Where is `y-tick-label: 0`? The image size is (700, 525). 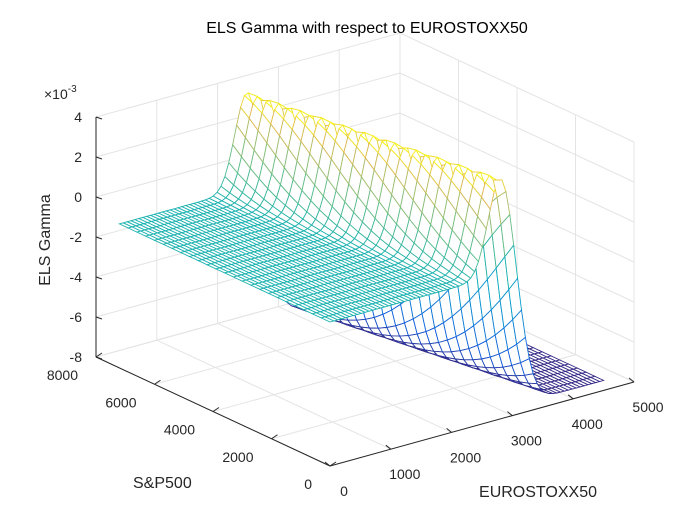 y-tick-label: 0 is located at coordinates (308, 484).